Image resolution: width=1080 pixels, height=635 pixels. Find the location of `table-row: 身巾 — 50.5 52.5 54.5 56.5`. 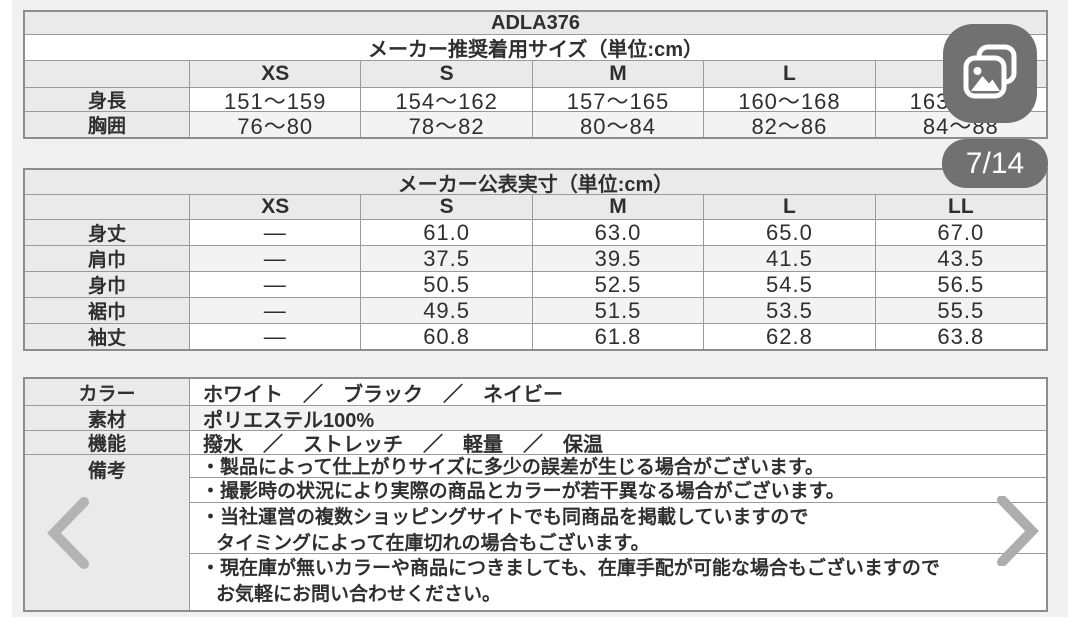

table-row: 身巾 — 50.5 52.5 54.5 56.5 is located at coordinates (535, 284).